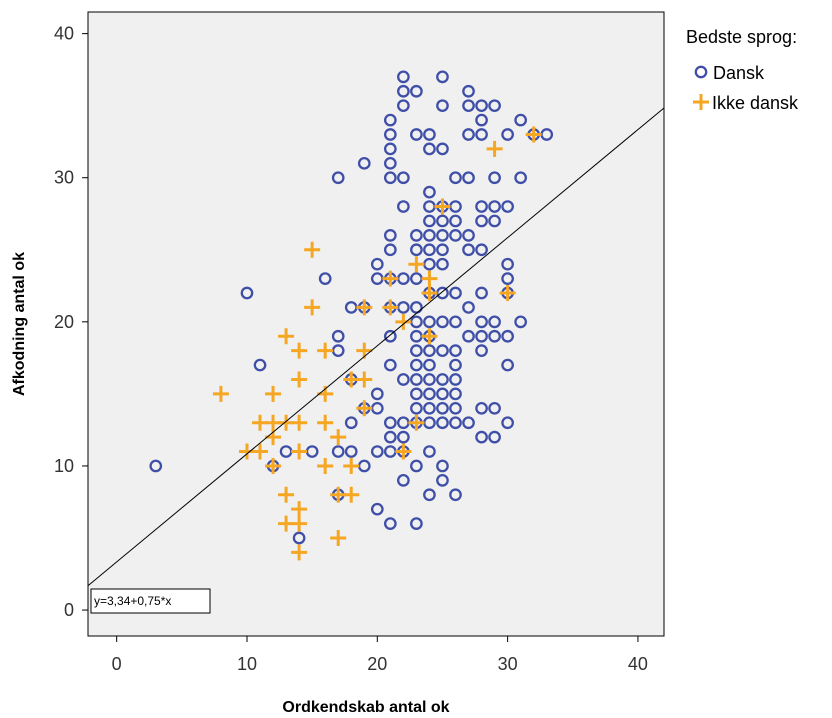 The width and height of the screenshot is (832, 718). Describe the element at coordinates (64, 322) in the screenshot. I see `y-tick-label: 20` at that location.